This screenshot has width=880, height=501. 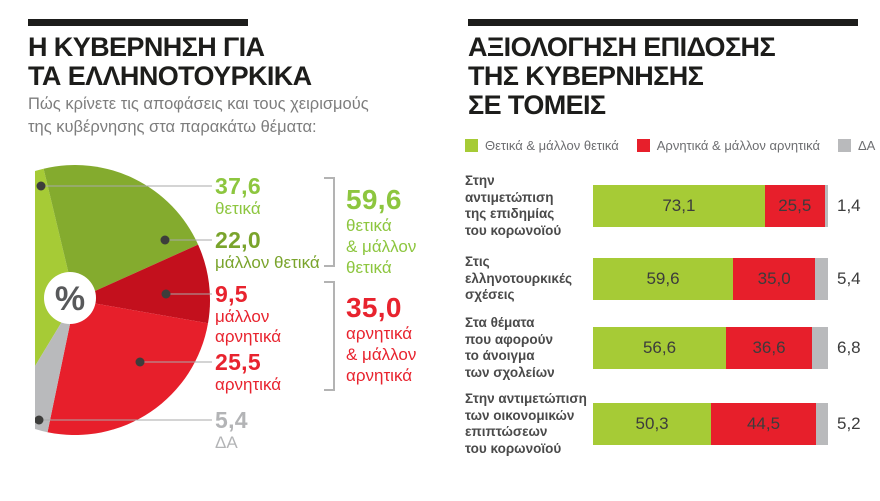 I want to click on stacked-bar: 73,1 25,5, so click(x=710, y=206).